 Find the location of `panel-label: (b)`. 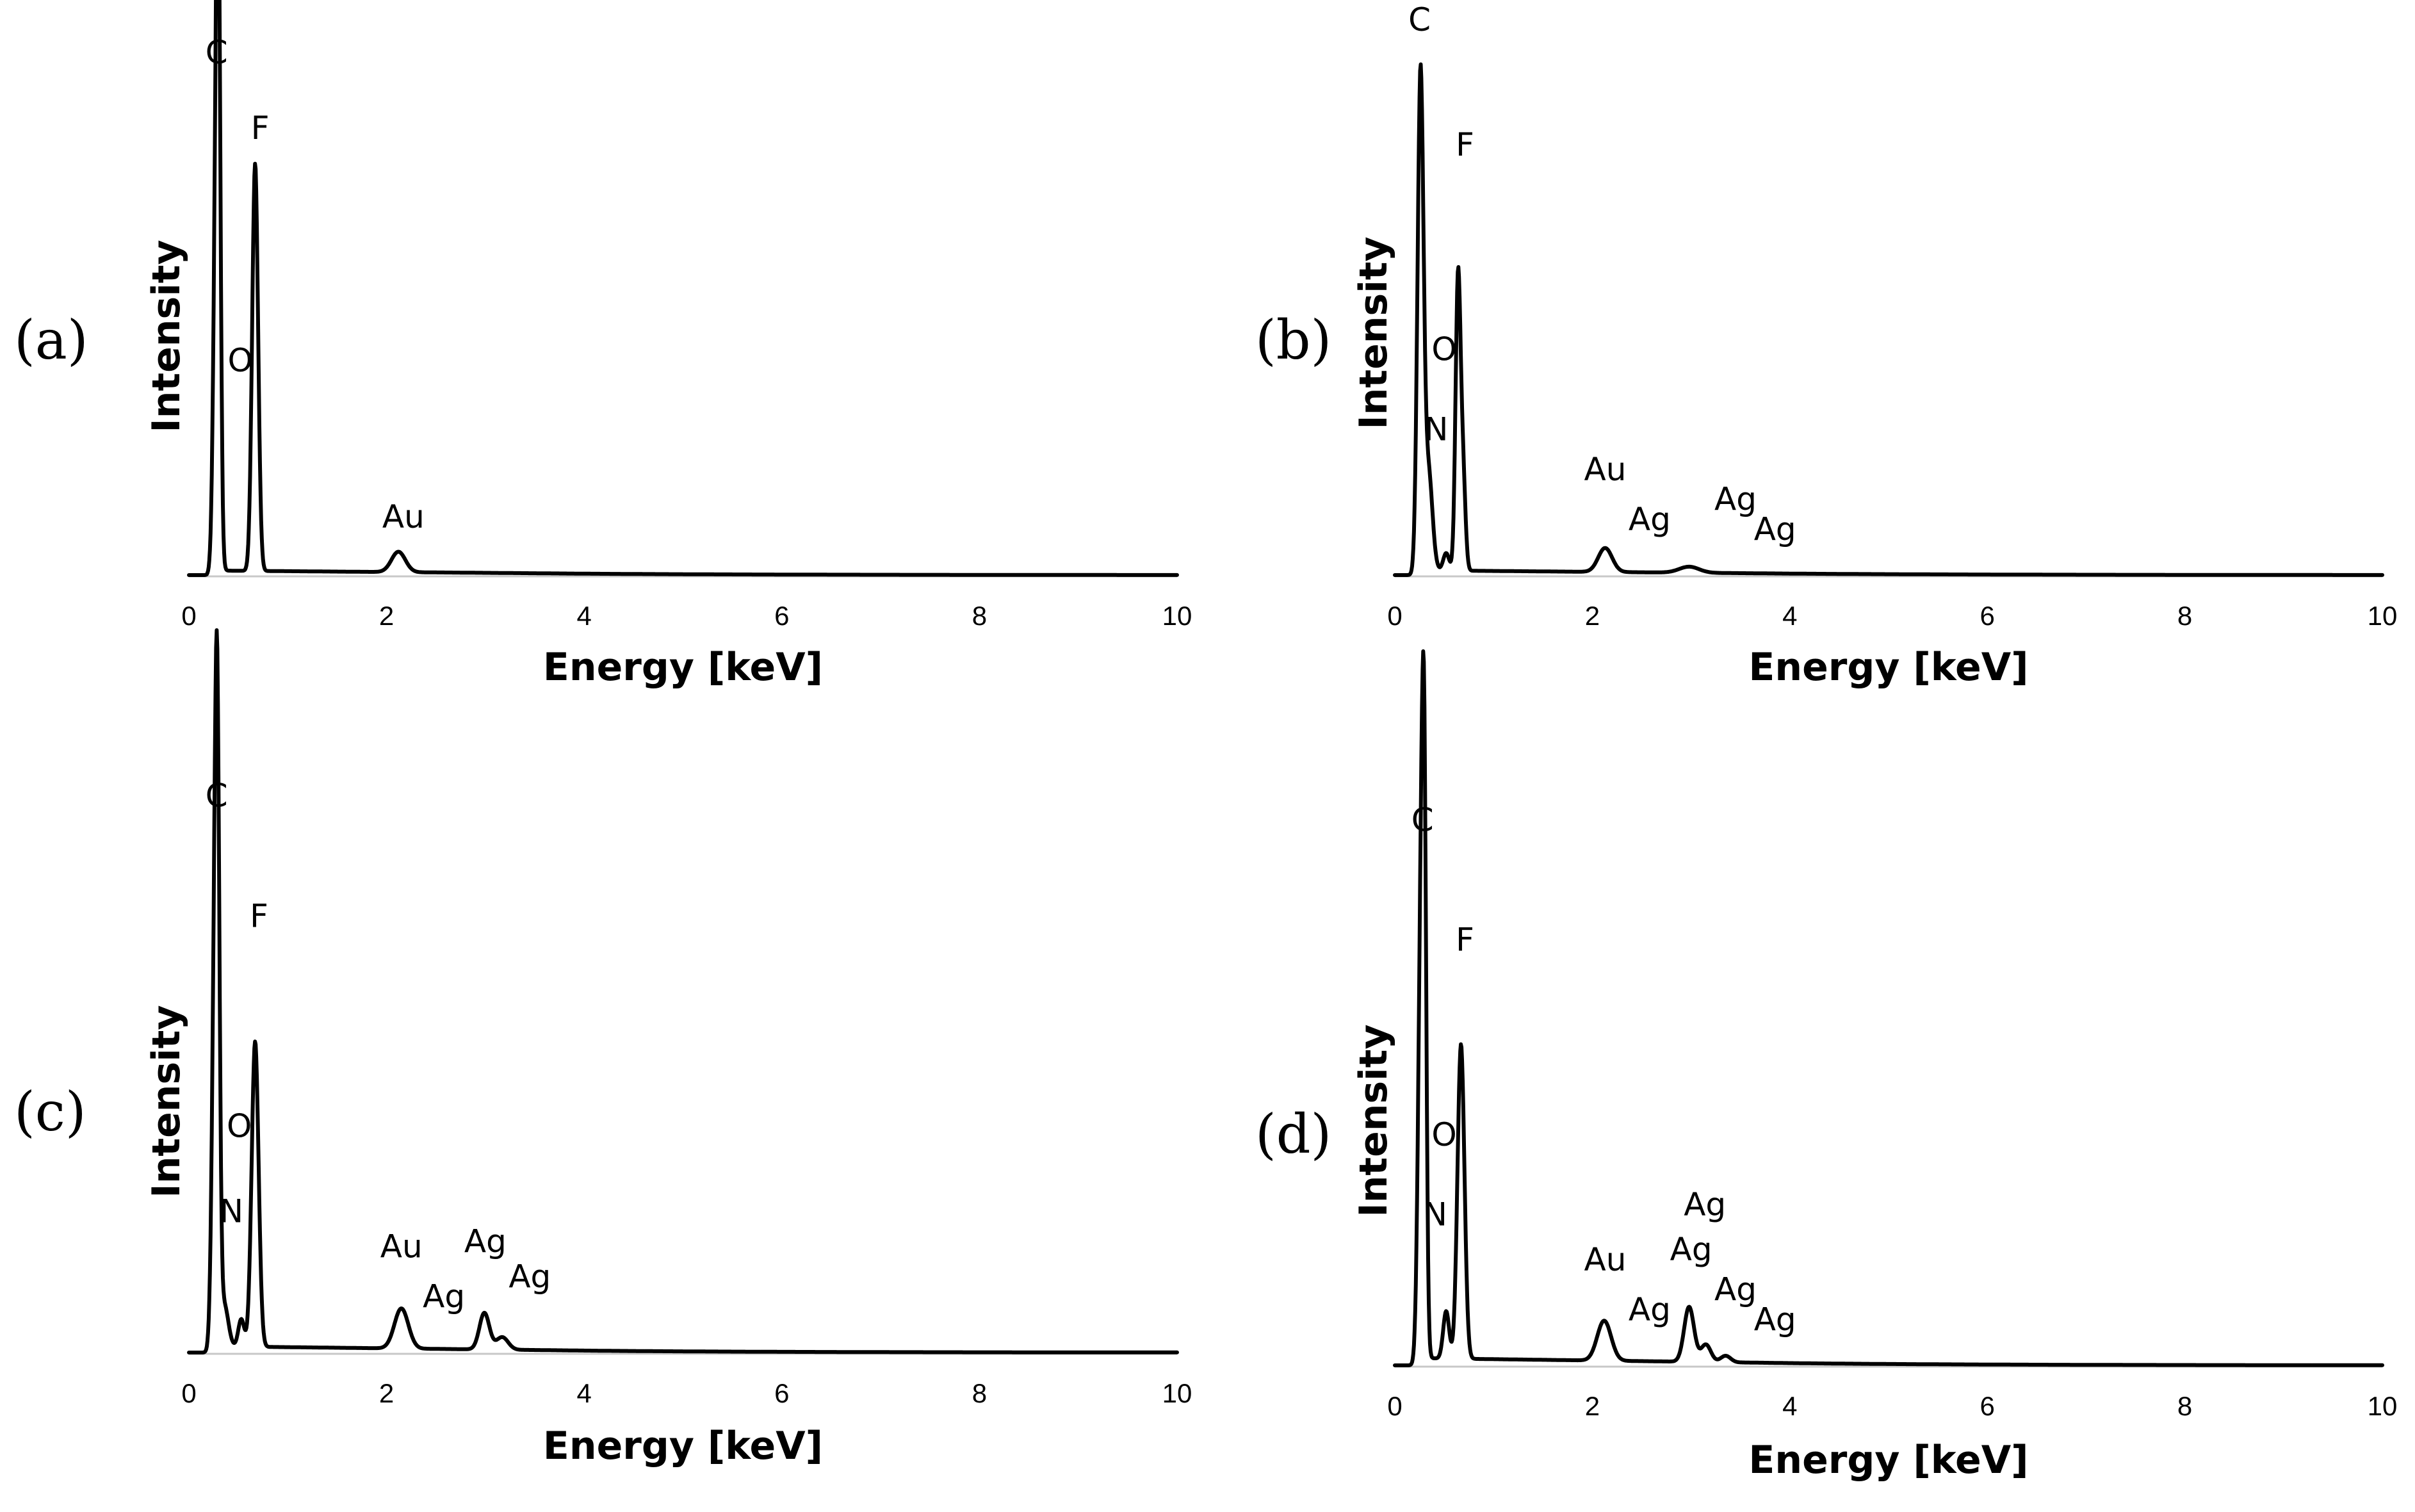

panel-label: (b) is located at coordinates (1293, 340).